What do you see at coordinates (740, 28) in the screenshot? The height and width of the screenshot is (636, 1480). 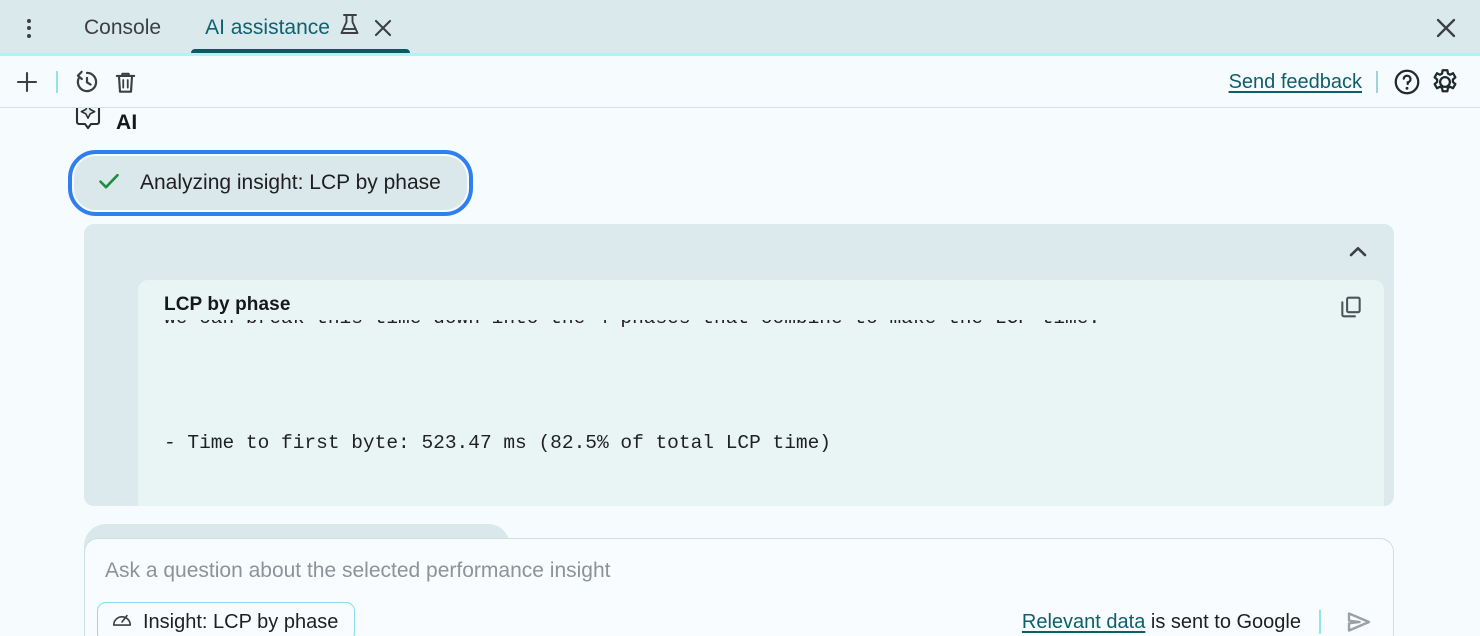 I see `tab-strip: Console AI assistance` at bounding box center [740, 28].